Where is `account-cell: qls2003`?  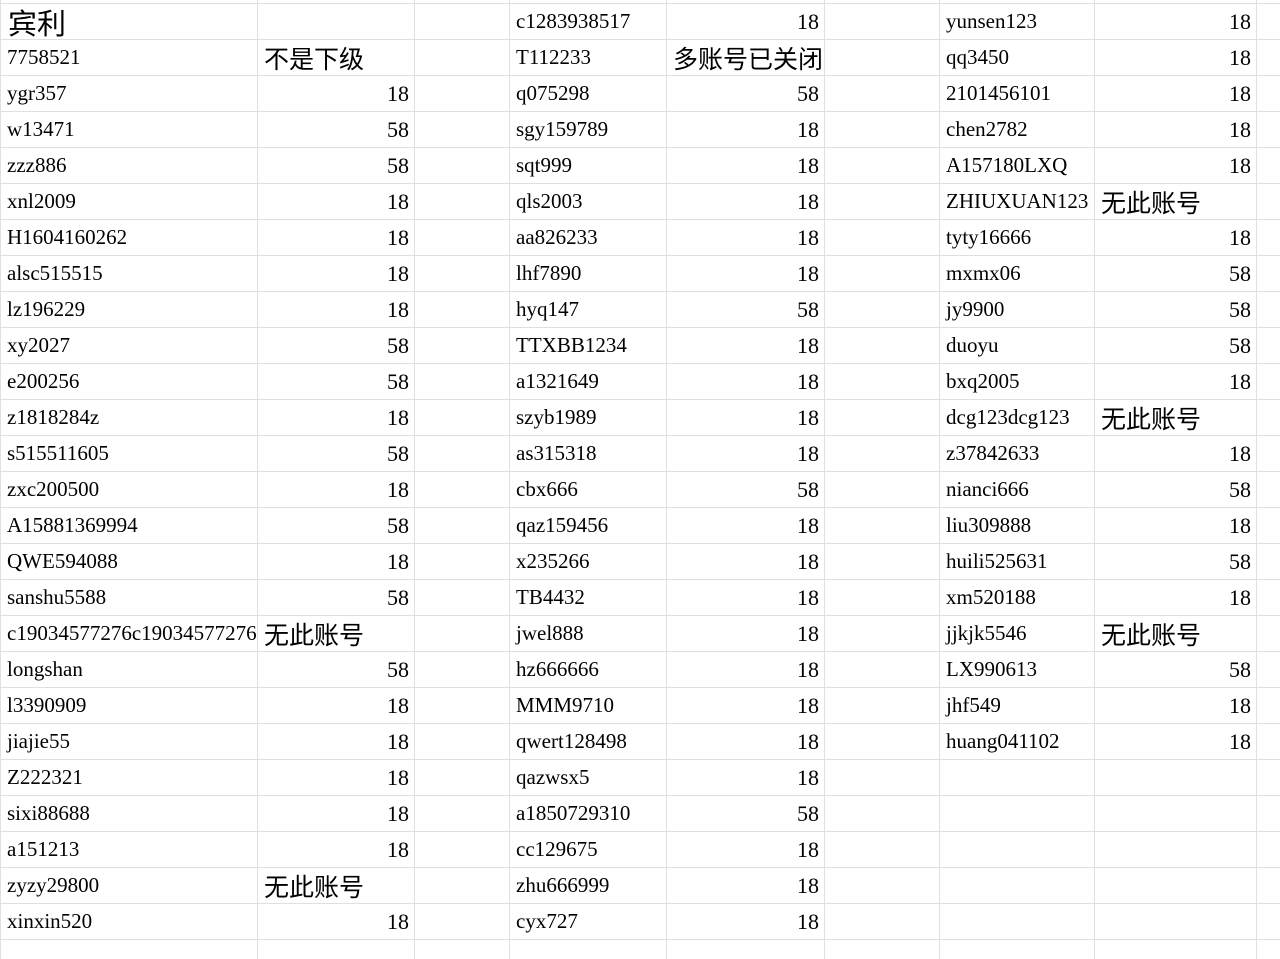
account-cell: qls2003 is located at coordinates (588, 202).